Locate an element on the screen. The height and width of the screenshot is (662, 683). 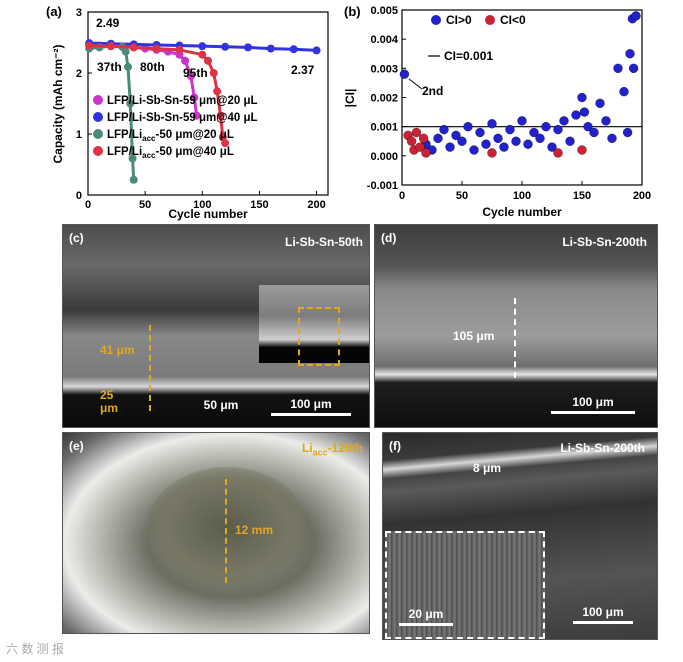
measure-25-unit: μm is located at coordinates (109, 408).